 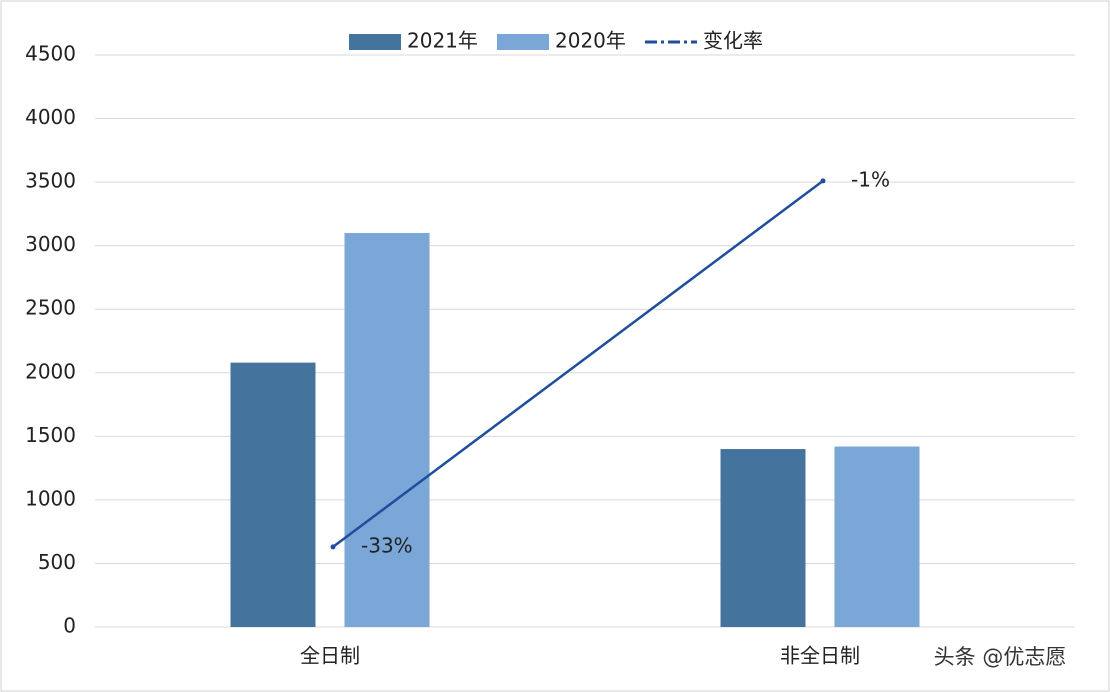 I want to click on y-tick-label: 2000, so click(x=50, y=371).